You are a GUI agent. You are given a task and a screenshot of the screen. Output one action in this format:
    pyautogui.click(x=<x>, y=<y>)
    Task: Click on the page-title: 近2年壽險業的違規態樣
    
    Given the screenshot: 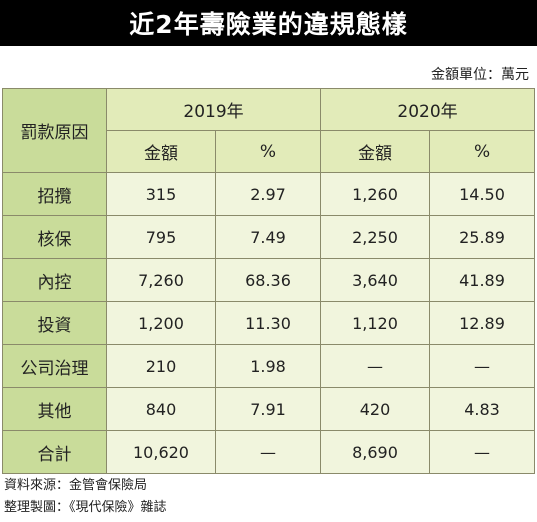 What is the action you would take?
    pyautogui.click(x=268, y=23)
    